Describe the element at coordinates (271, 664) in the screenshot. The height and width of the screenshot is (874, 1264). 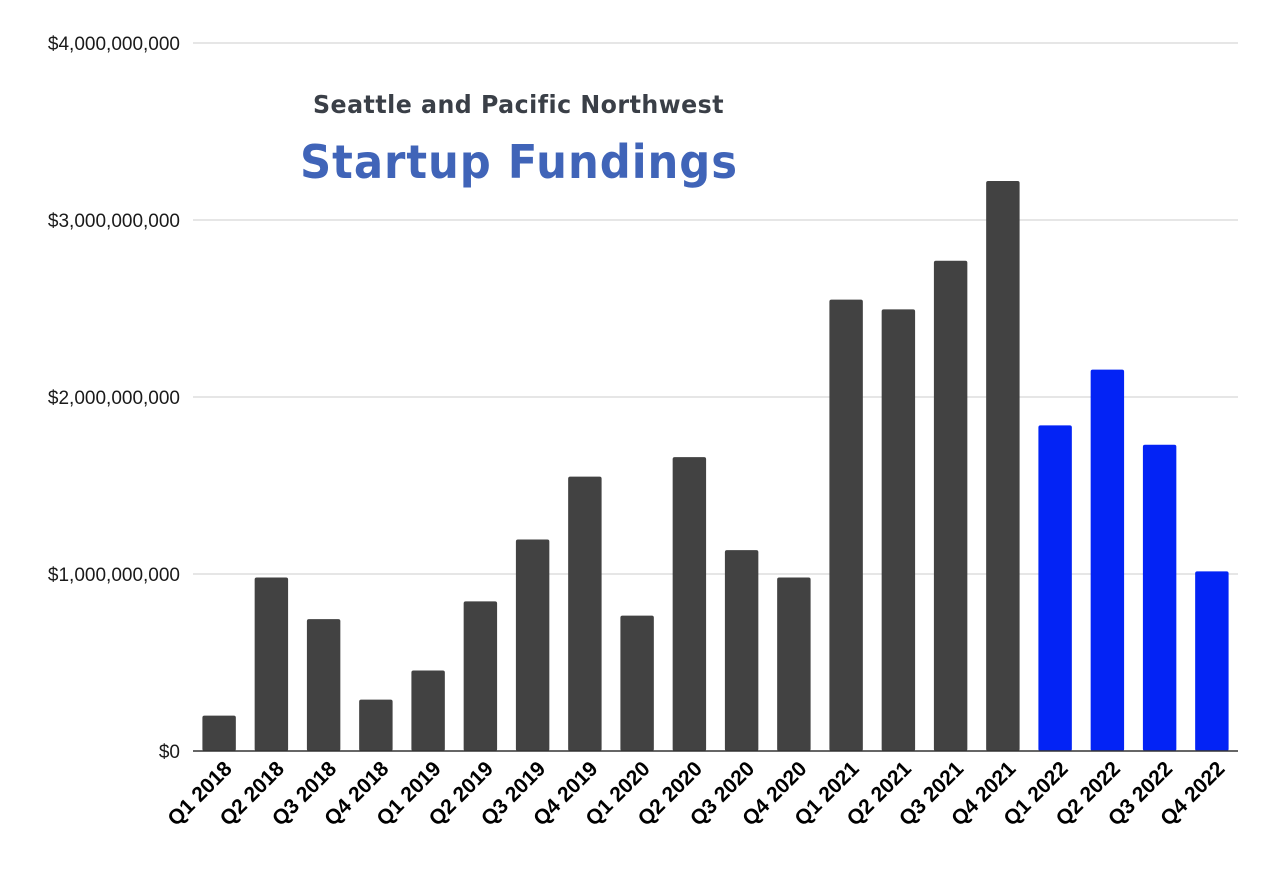
I see `bar-q2-2018` at that location.